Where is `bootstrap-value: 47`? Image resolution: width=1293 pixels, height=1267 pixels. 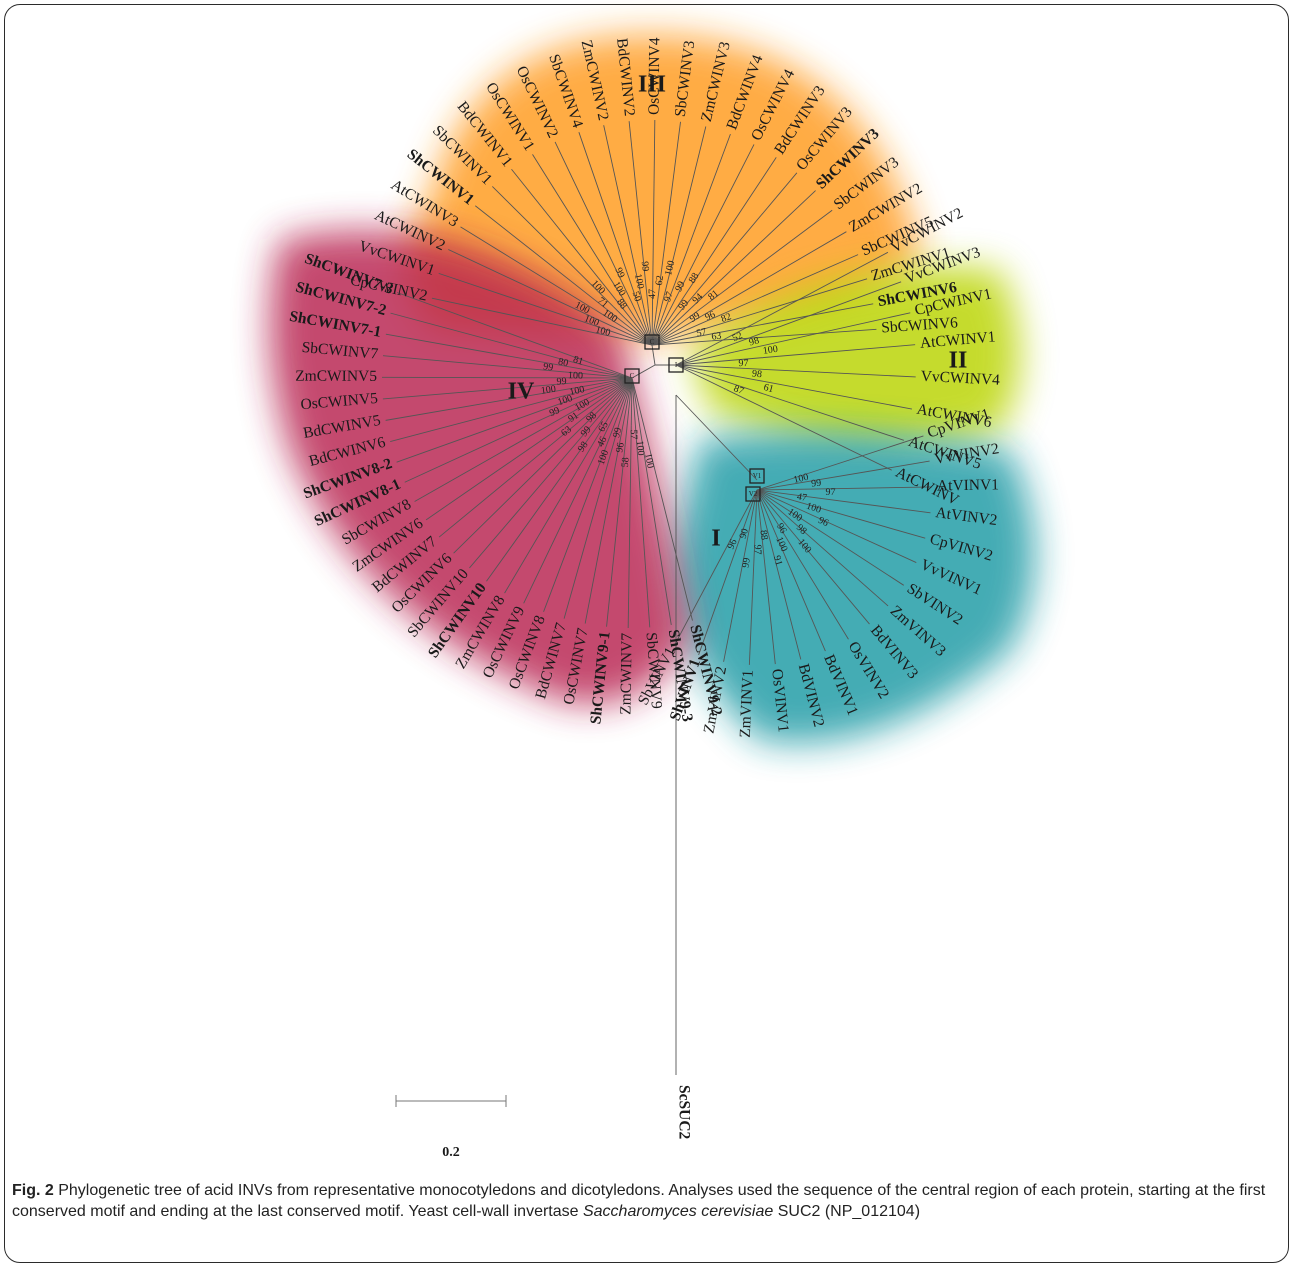
bootstrap-value: 47 is located at coordinates (802, 497).